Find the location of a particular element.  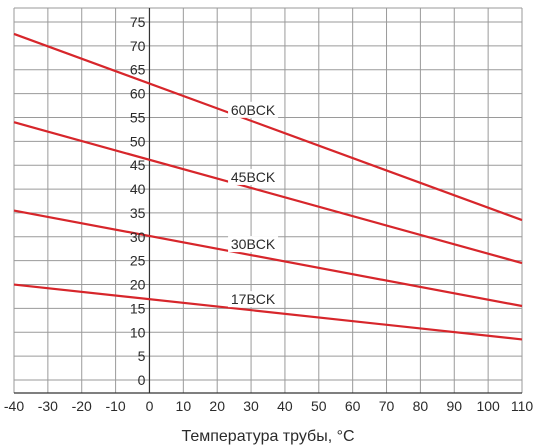

series-label: 45BCK is located at coordinates (253, 177).